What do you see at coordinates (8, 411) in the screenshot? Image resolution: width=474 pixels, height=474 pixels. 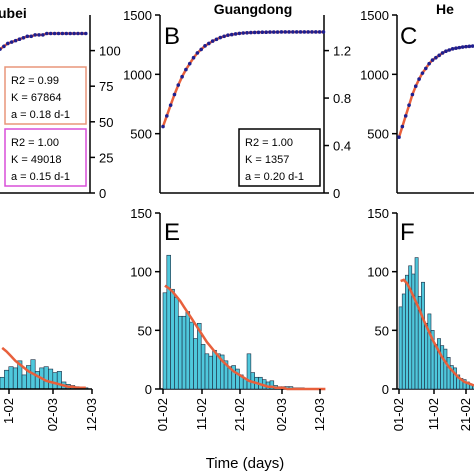 I see `hubei-daily-xtick-label-0: 1-02` at bounding box center [8, 411].